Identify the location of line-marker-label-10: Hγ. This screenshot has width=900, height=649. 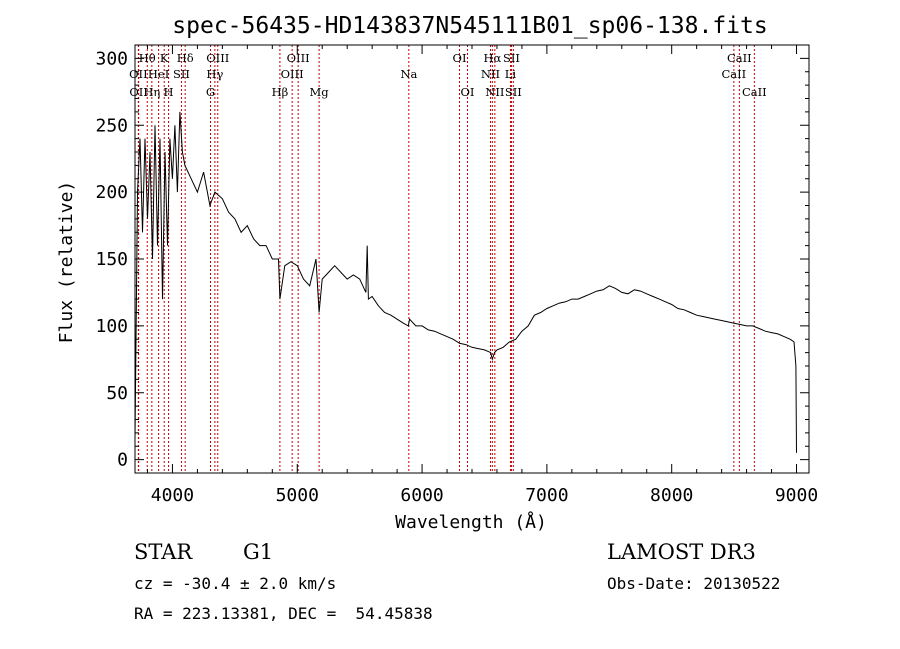
(214, 74).